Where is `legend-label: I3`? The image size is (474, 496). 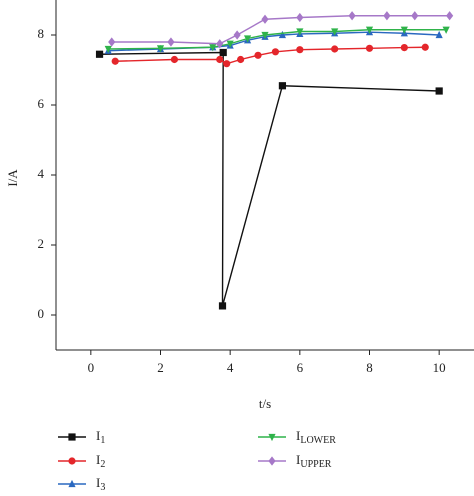
legend-label: I3 is located at coordinates (100, 484).